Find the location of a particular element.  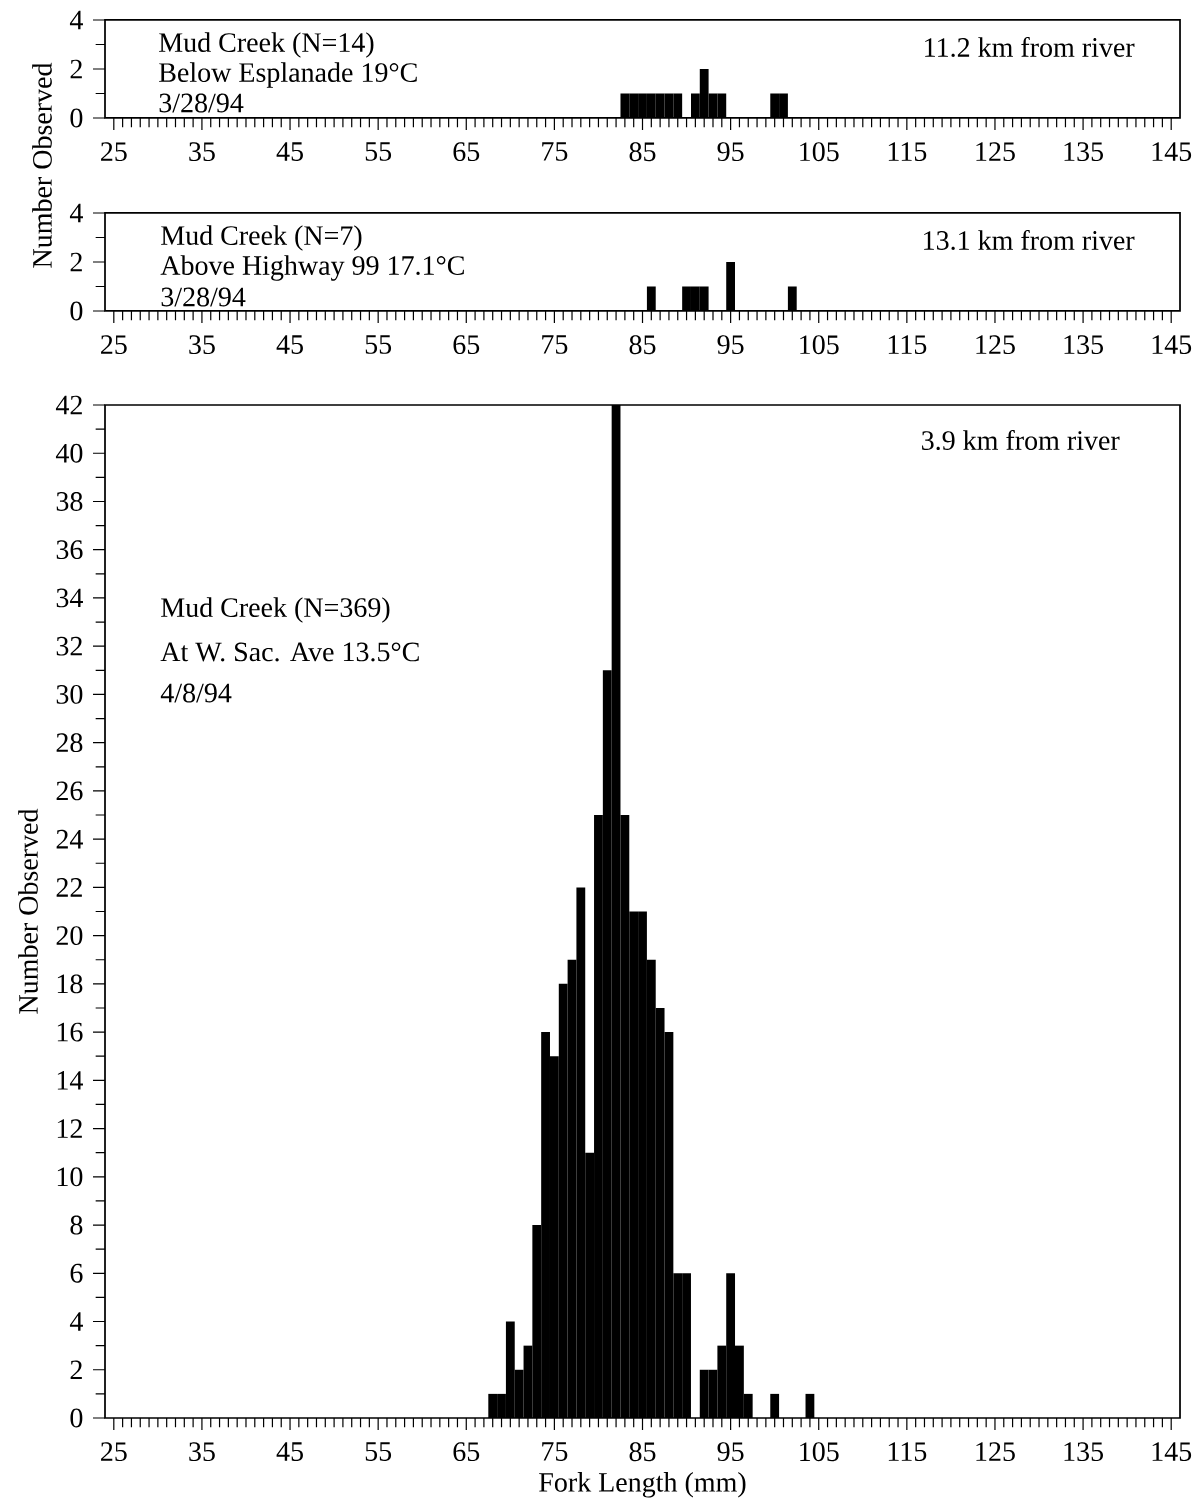

y-tick-label: 6 is located at coordinates (76, 1273).